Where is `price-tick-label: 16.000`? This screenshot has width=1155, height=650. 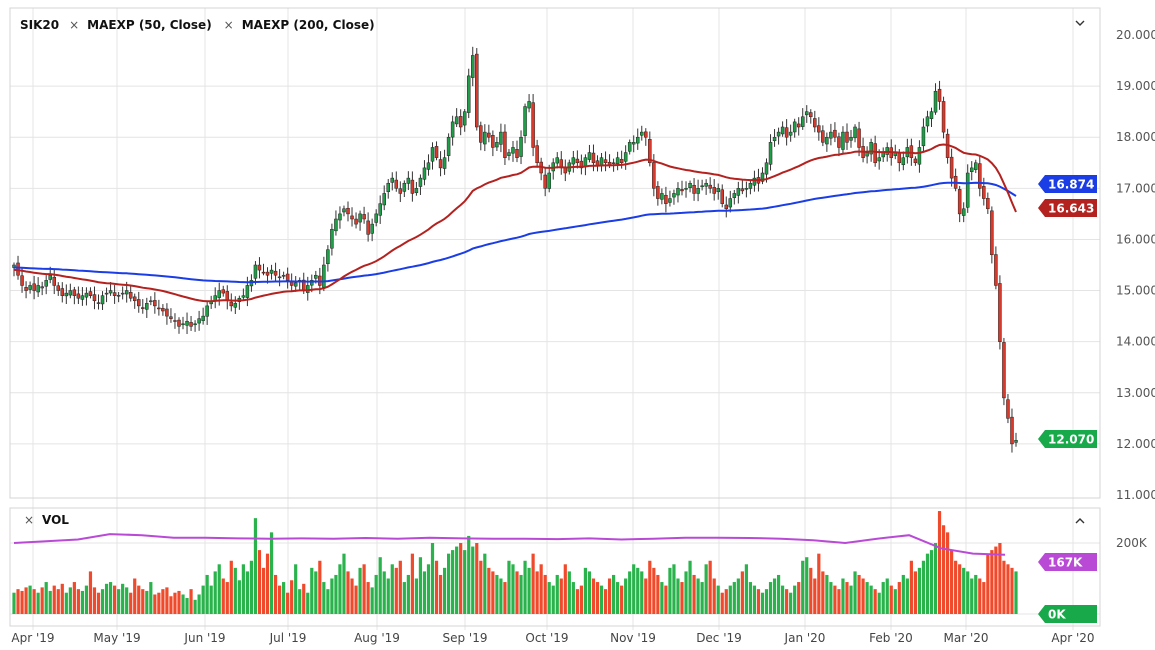
price-tick-label: 16.000 is located at coordinates (1135, 239).